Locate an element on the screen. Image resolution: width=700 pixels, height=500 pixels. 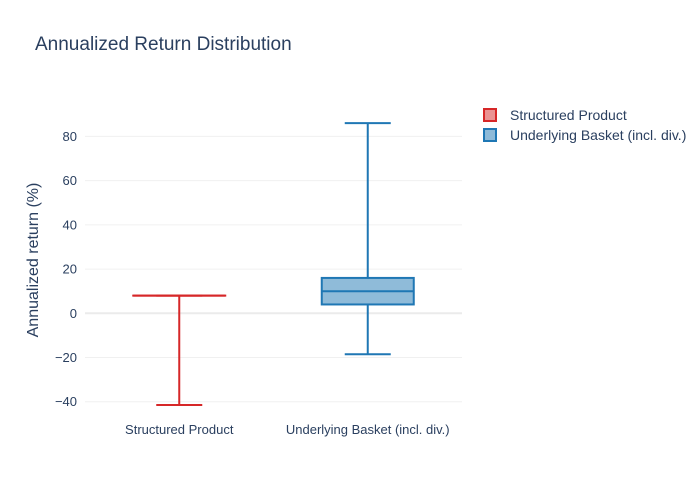
y-axis-ticks: −40 −20 0 20 40 60 80 is located at coordinates (66, 269).